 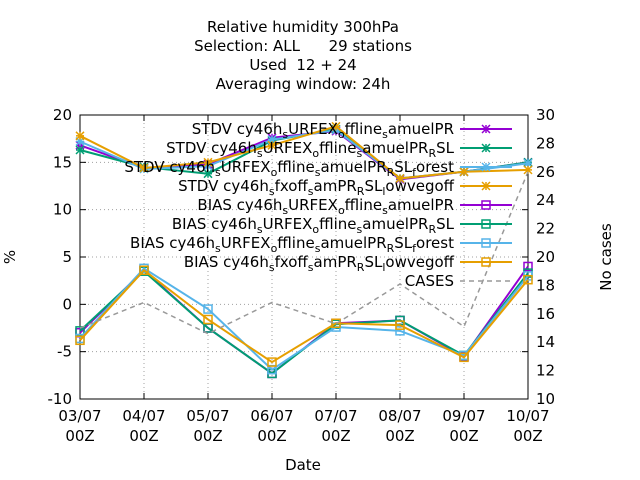 What do you see at coordinates (271, 436) in the screenshot?
I see `x-tick-label-3-1: 00Z` at bounding box center [271, 436].